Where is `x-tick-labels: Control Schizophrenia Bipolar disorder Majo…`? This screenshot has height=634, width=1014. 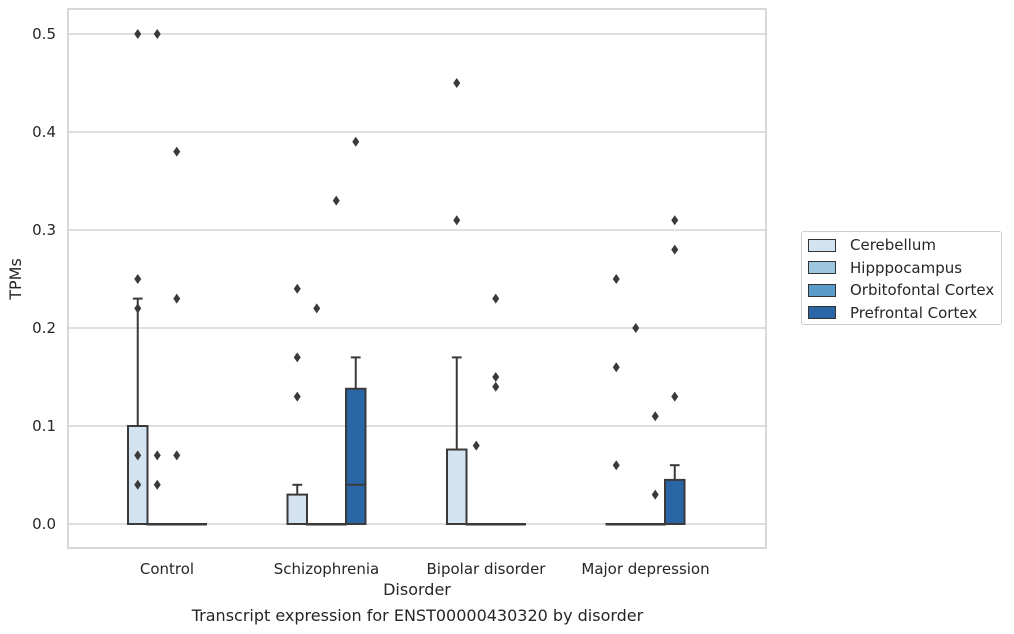 x-tick-labels: Control Schizophrenia Bipolar disorder Majo… is located at coordinates (425, 569).